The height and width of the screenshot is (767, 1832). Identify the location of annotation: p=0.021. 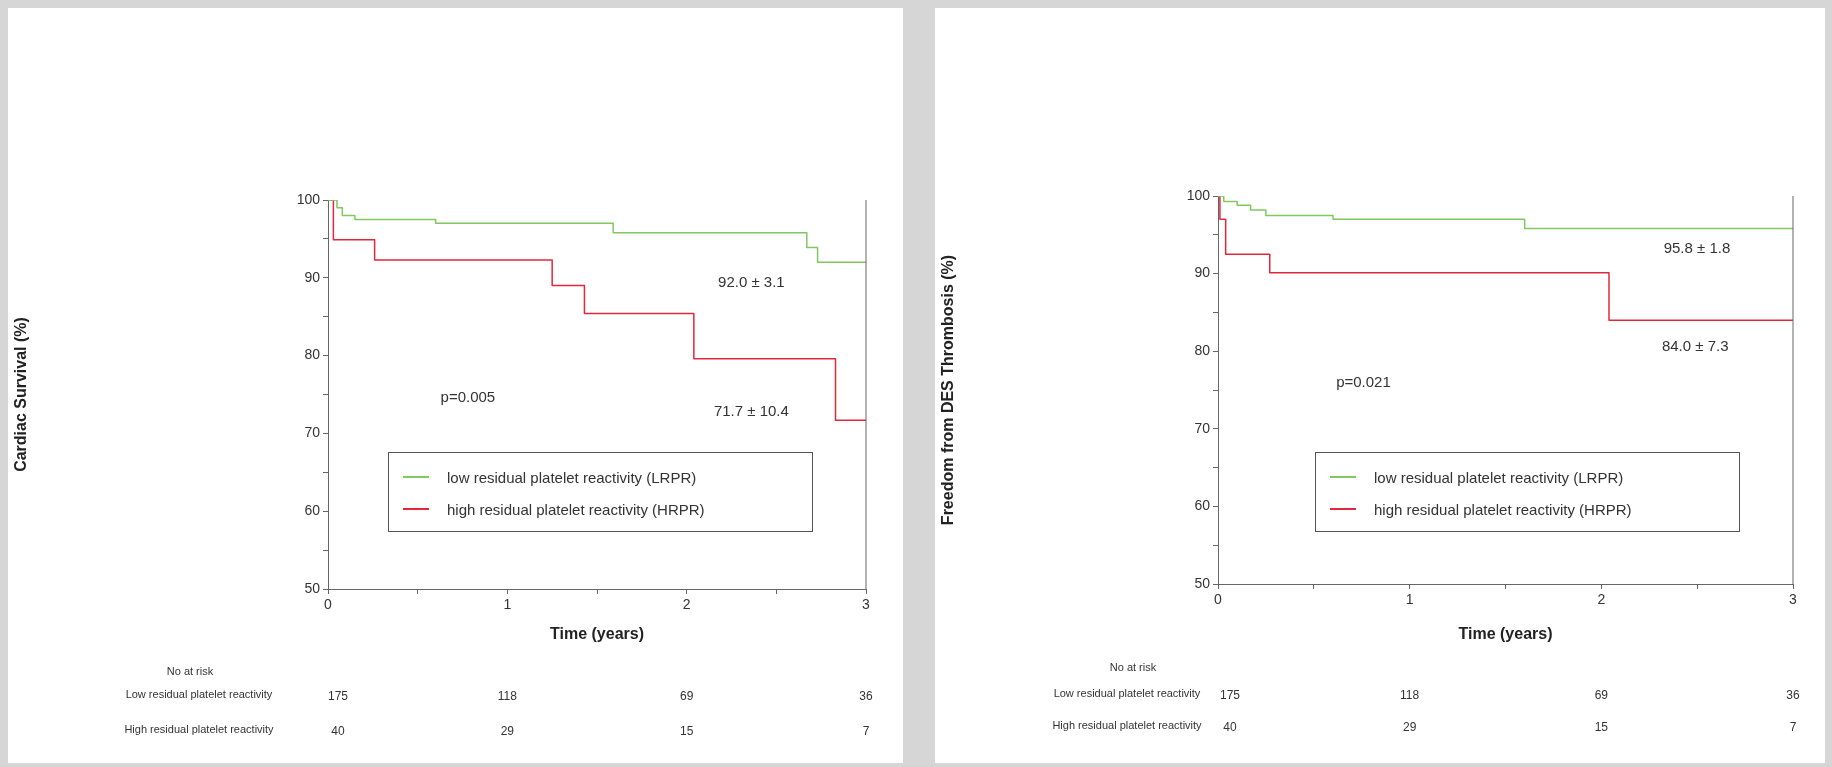
(1363, 382).